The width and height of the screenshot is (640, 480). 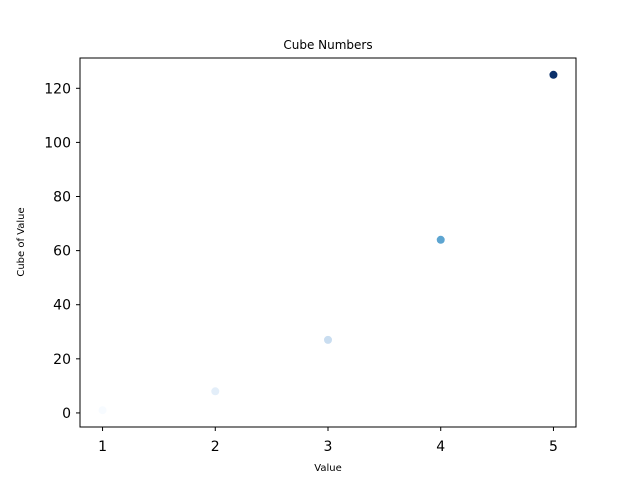 I want to click on y-tick-label: 0, so click(x=66, y=414).